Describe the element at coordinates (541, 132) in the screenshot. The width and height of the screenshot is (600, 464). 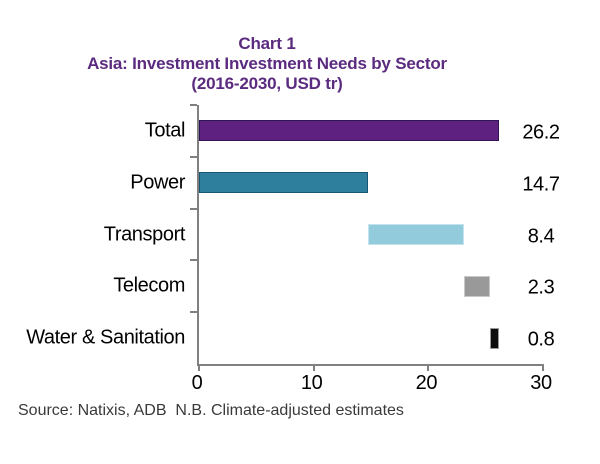
I see `value-label-total: 26.2` at that location.